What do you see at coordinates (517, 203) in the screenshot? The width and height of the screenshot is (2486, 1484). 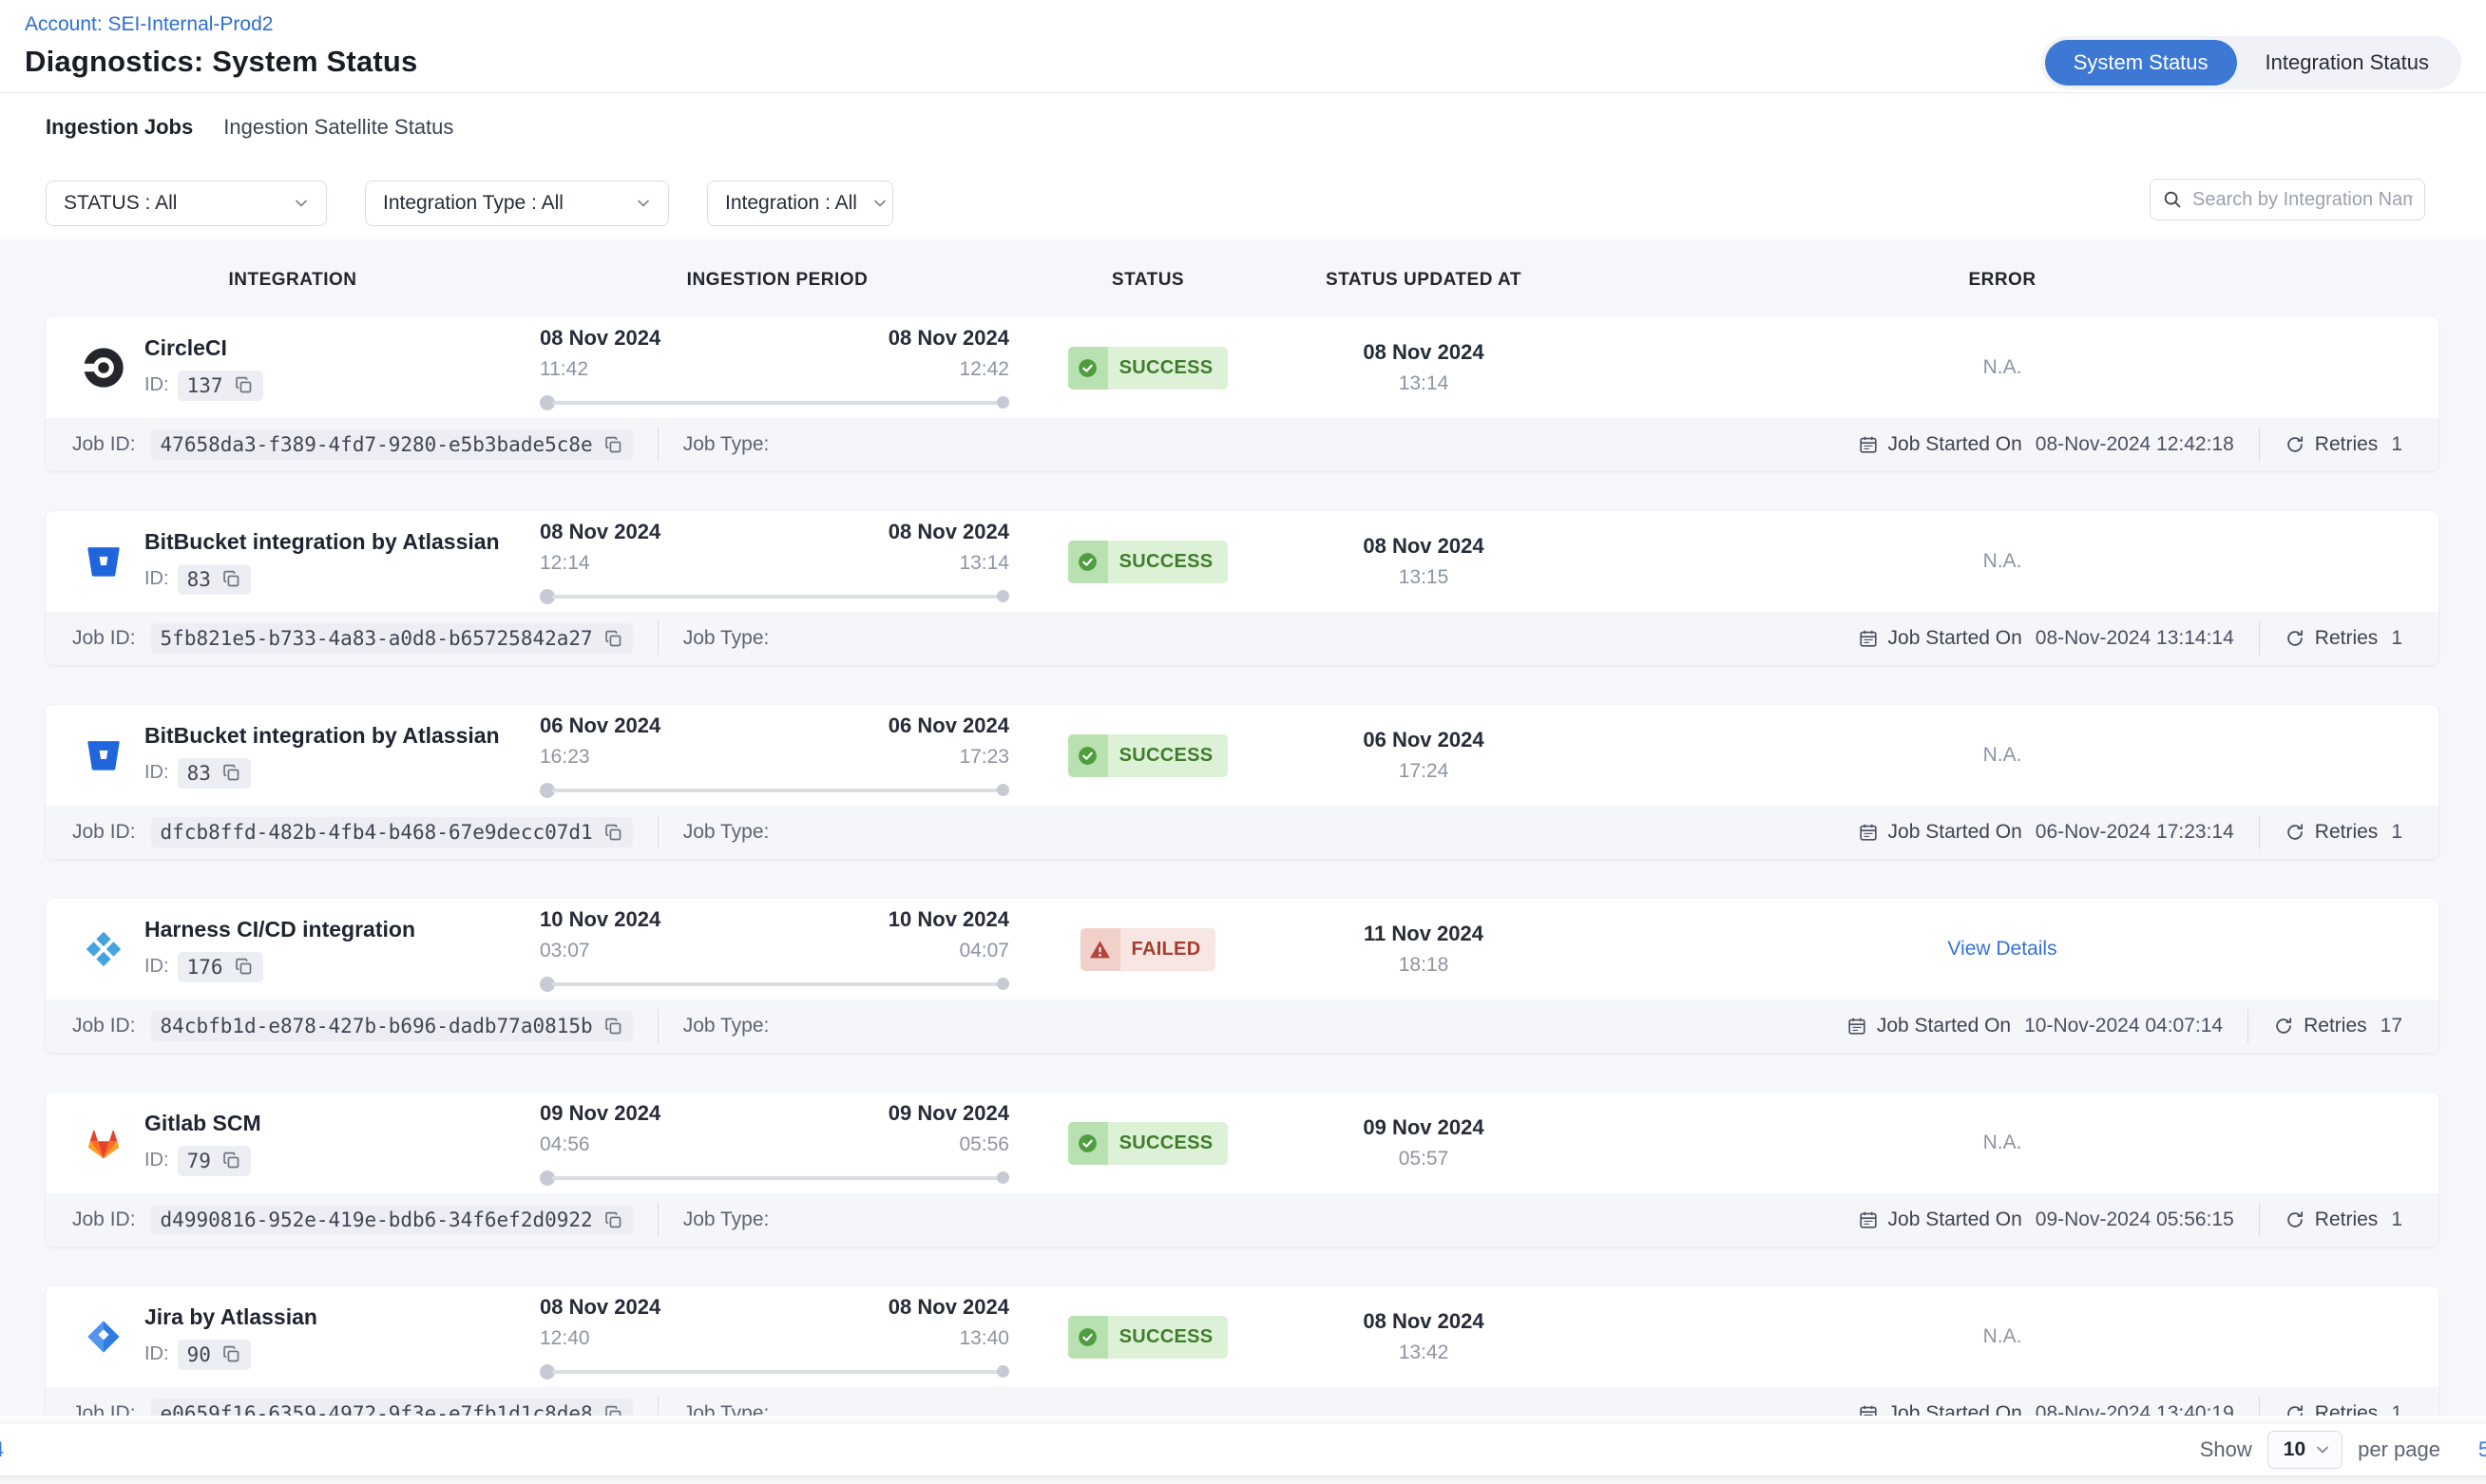 I see `integration-type-filter-dropdown: Integration Type : All` at bounding box center [517, 203].